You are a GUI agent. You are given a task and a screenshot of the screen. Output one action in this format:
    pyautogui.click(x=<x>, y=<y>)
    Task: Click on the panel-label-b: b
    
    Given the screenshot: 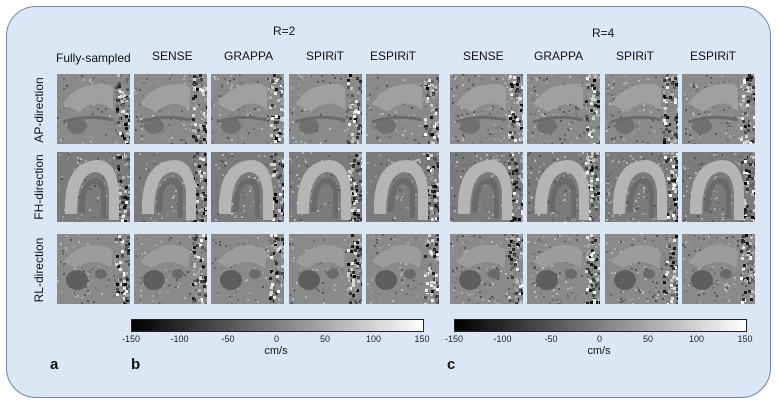 What is the action you would take?
    pyautogui.click(x=136, y=364)
    